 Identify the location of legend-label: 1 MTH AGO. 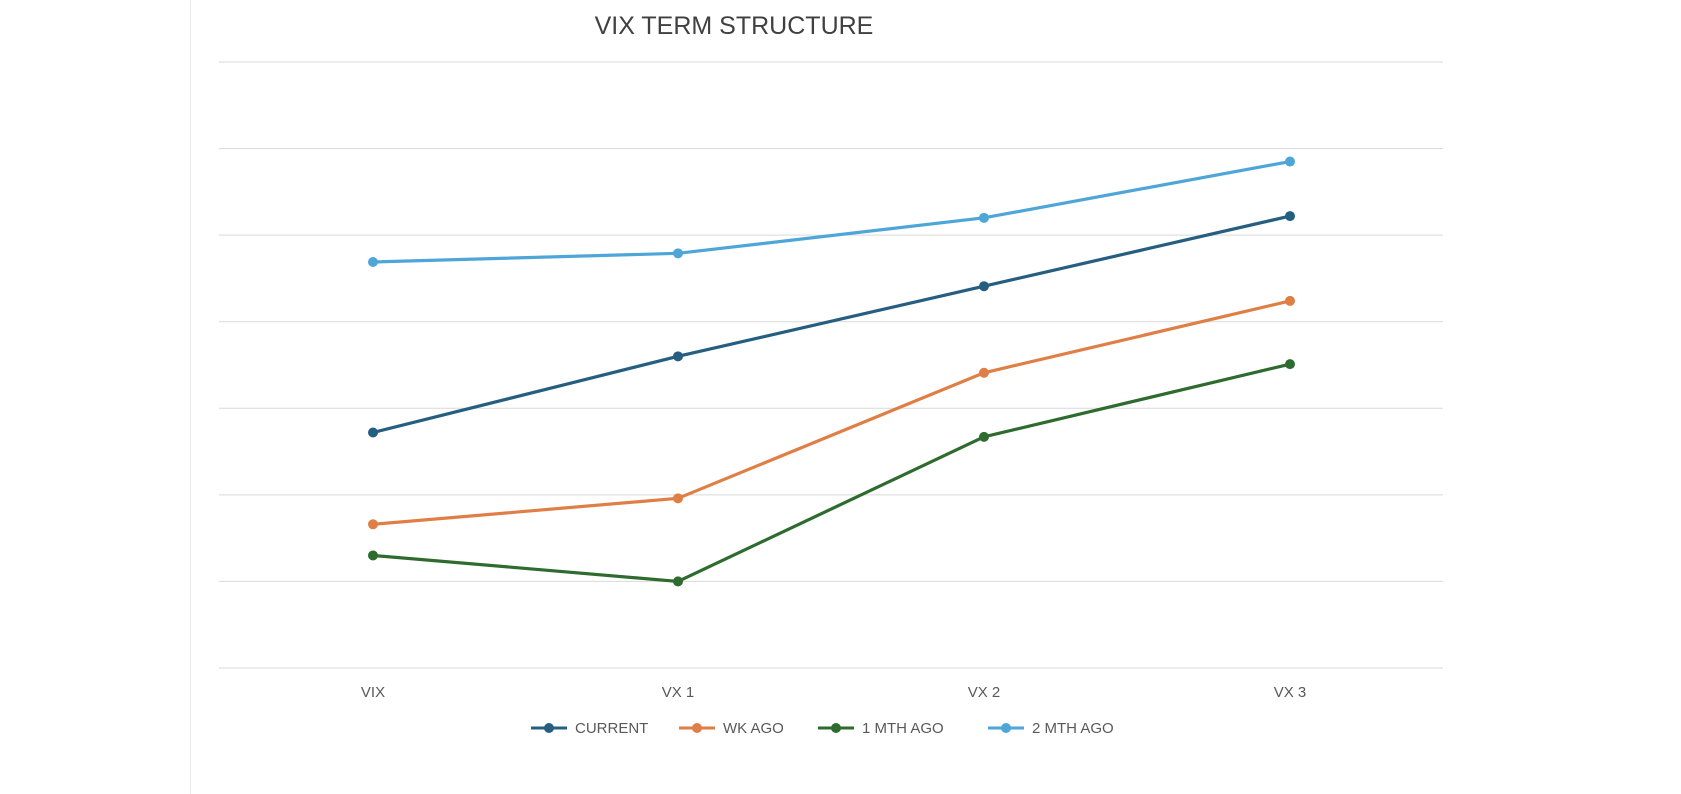
(903, 728).